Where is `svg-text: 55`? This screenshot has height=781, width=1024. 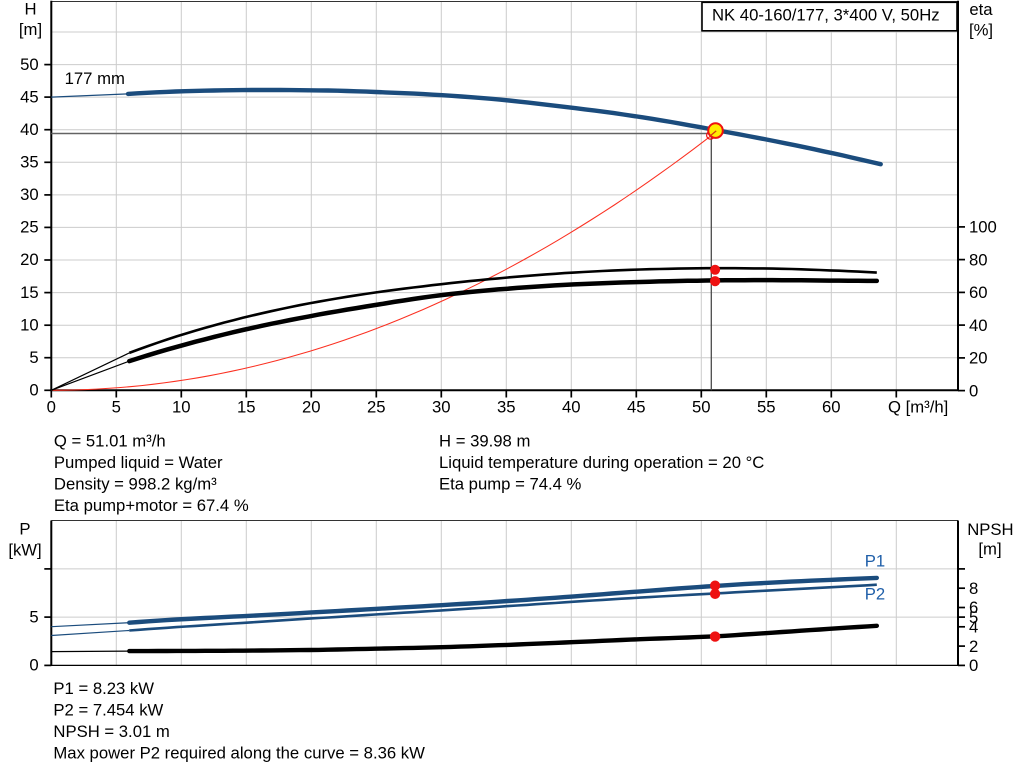
svg-text: 55 is located at coordinates (766, 406).